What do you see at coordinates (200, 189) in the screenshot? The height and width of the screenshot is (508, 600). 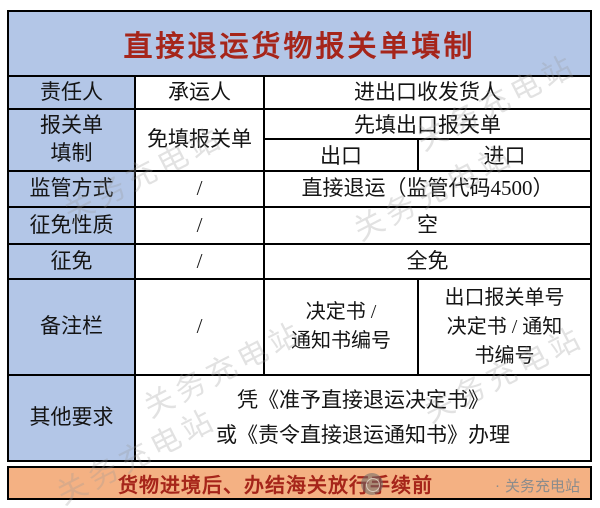 I see `cell-supervision-slash: /` at bounding box center [200, 189].